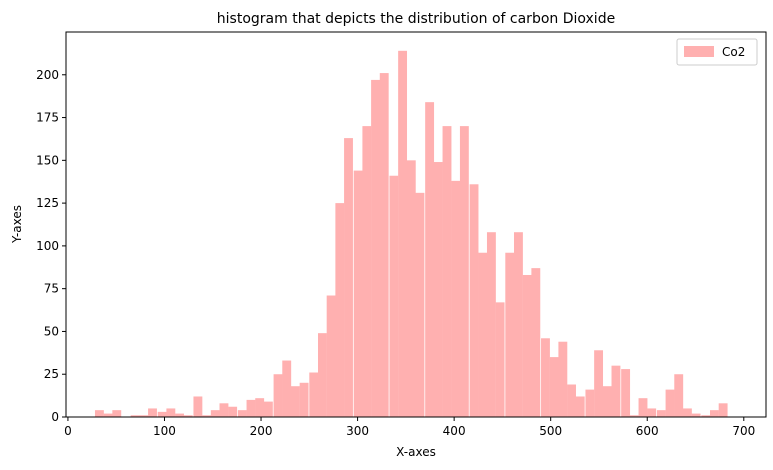 This screenshot has height=470, width=773. Describe the element at coordinates (647, 431) in the screenshot. I see `x-tick-label: 600` at that location.